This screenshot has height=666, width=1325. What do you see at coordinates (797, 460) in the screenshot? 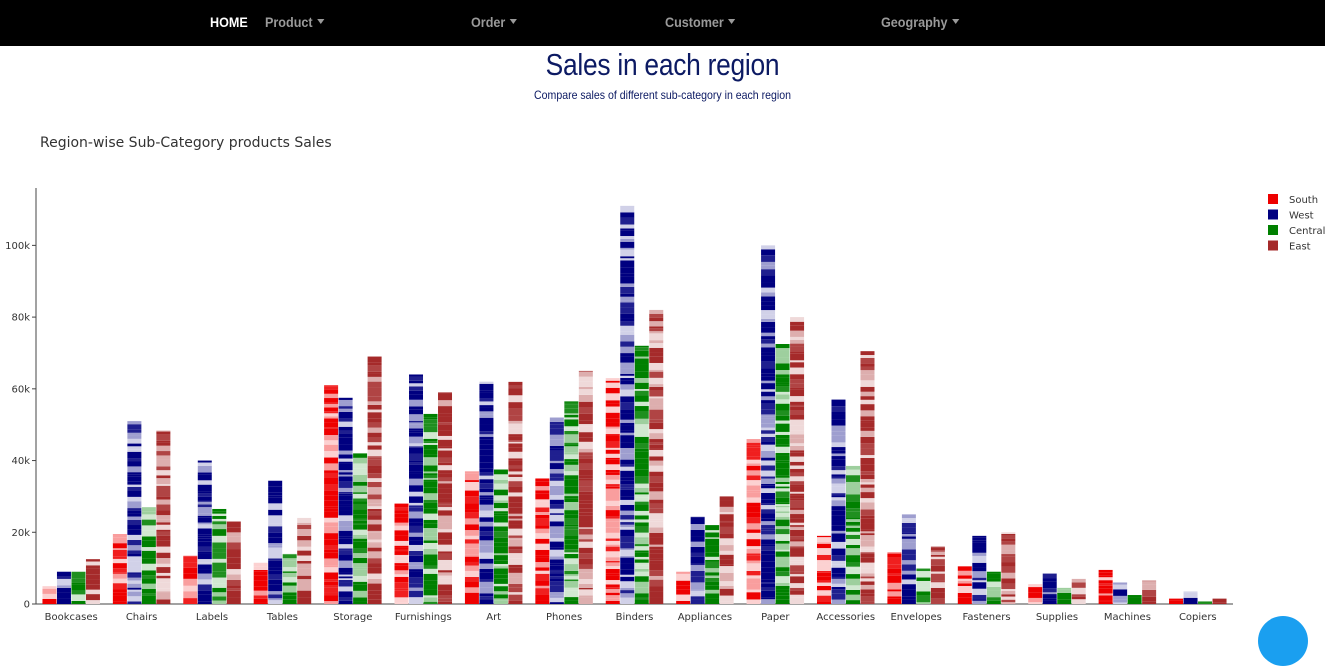
I see `bar-east-paper` at bounding box center [797, 460].